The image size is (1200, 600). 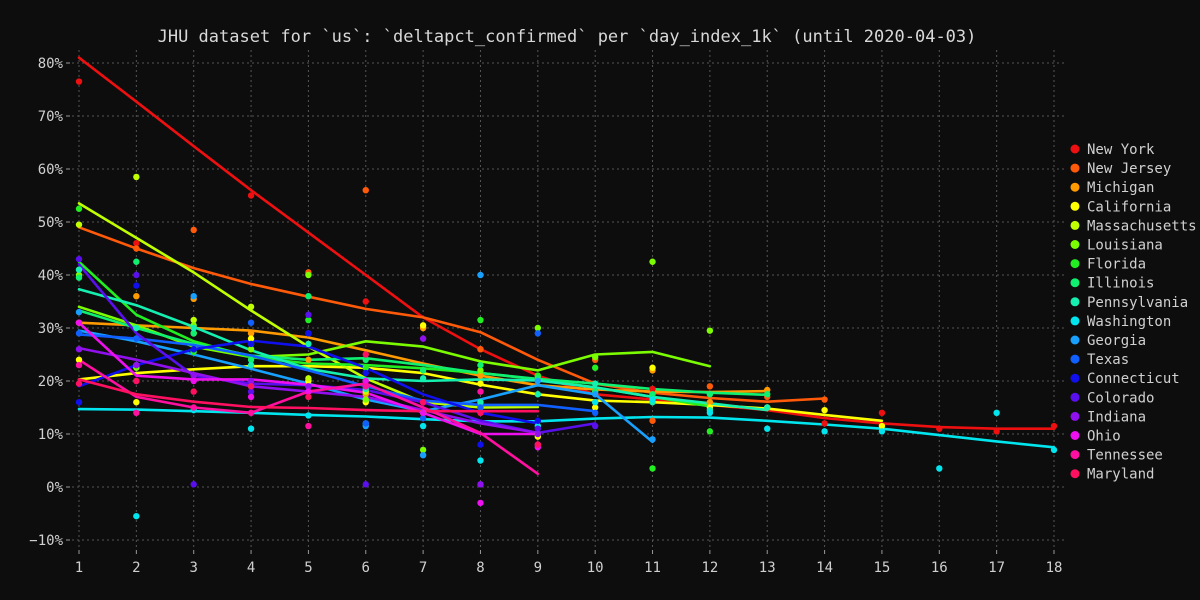 I want to click on x-tick-label: 5, so click(x=308, y=568).